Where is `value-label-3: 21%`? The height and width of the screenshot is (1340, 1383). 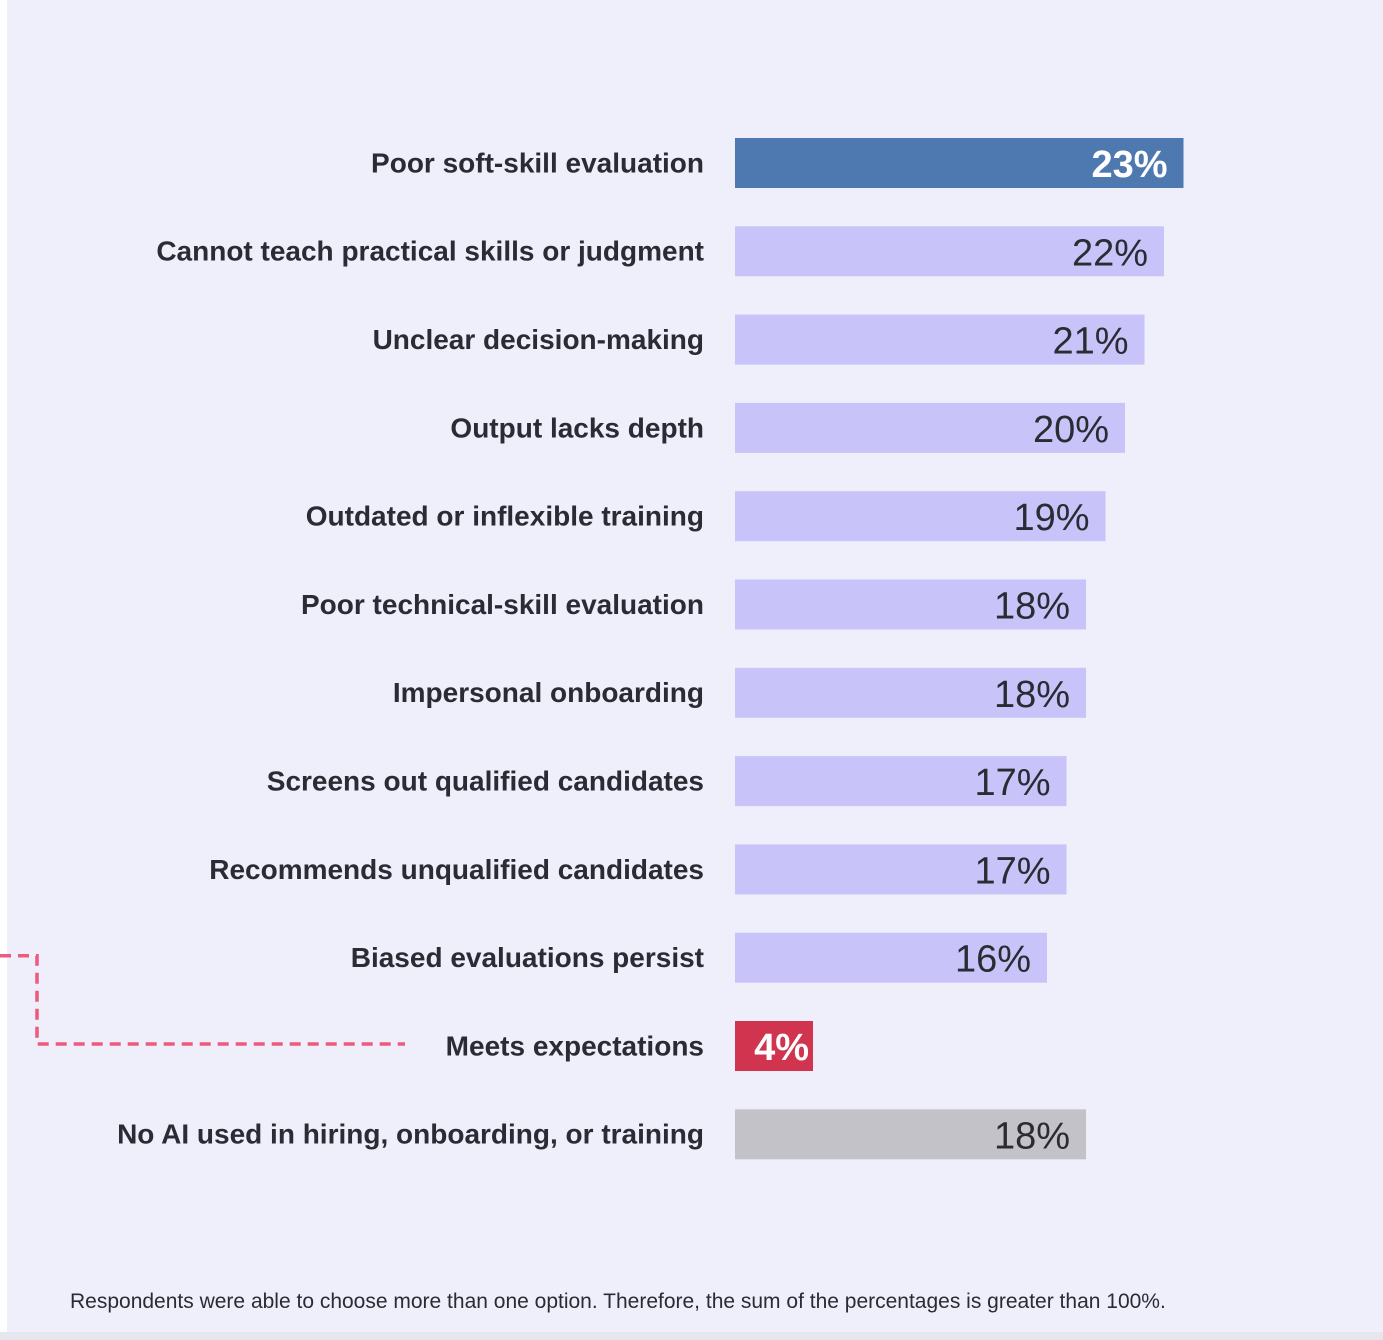 value-label-3: 21% is located at coordinates (1090, 342).